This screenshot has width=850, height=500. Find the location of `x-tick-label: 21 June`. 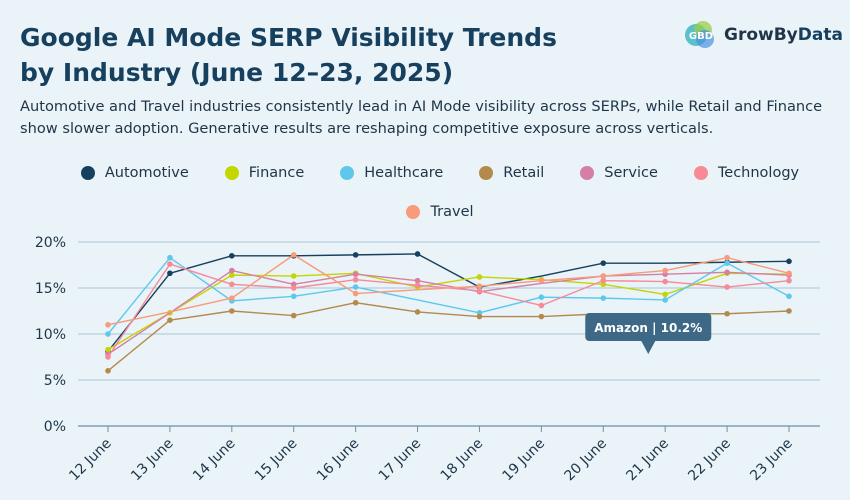

x-tick-label: 21 June is located at coordinates (647, 460).